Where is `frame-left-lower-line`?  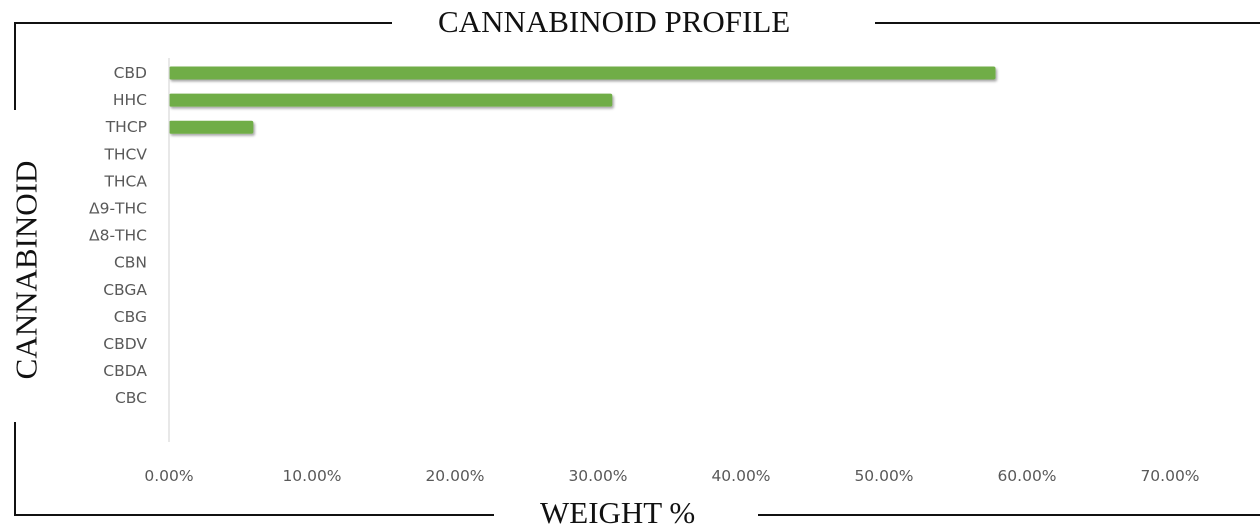 frame-left-lower-line is located at coordinates (15, 469).